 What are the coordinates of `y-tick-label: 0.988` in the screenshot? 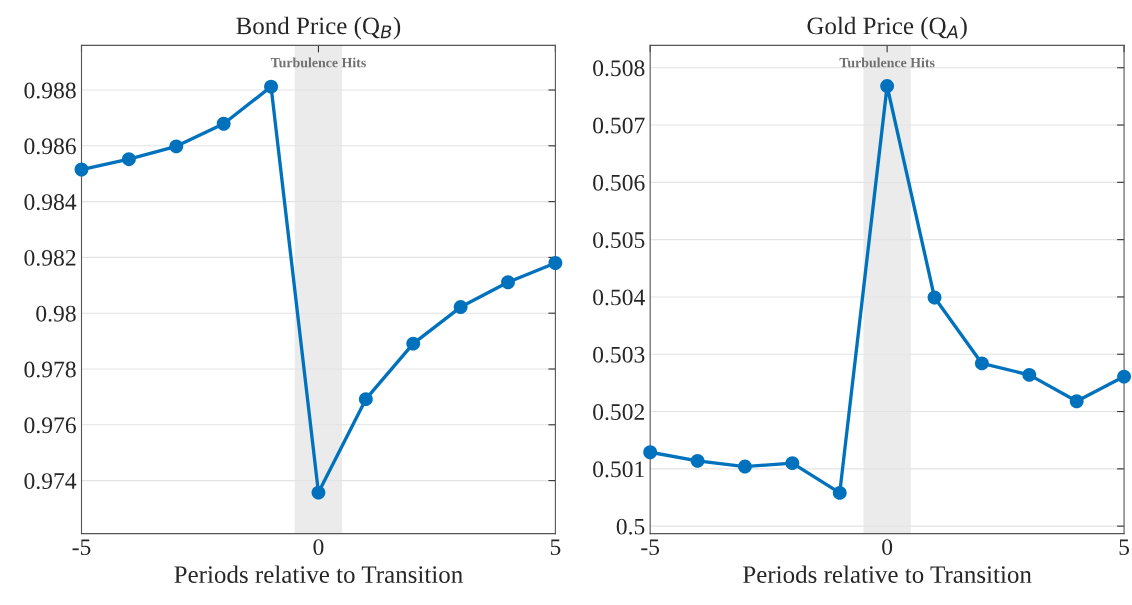 It's located at (50, 90).